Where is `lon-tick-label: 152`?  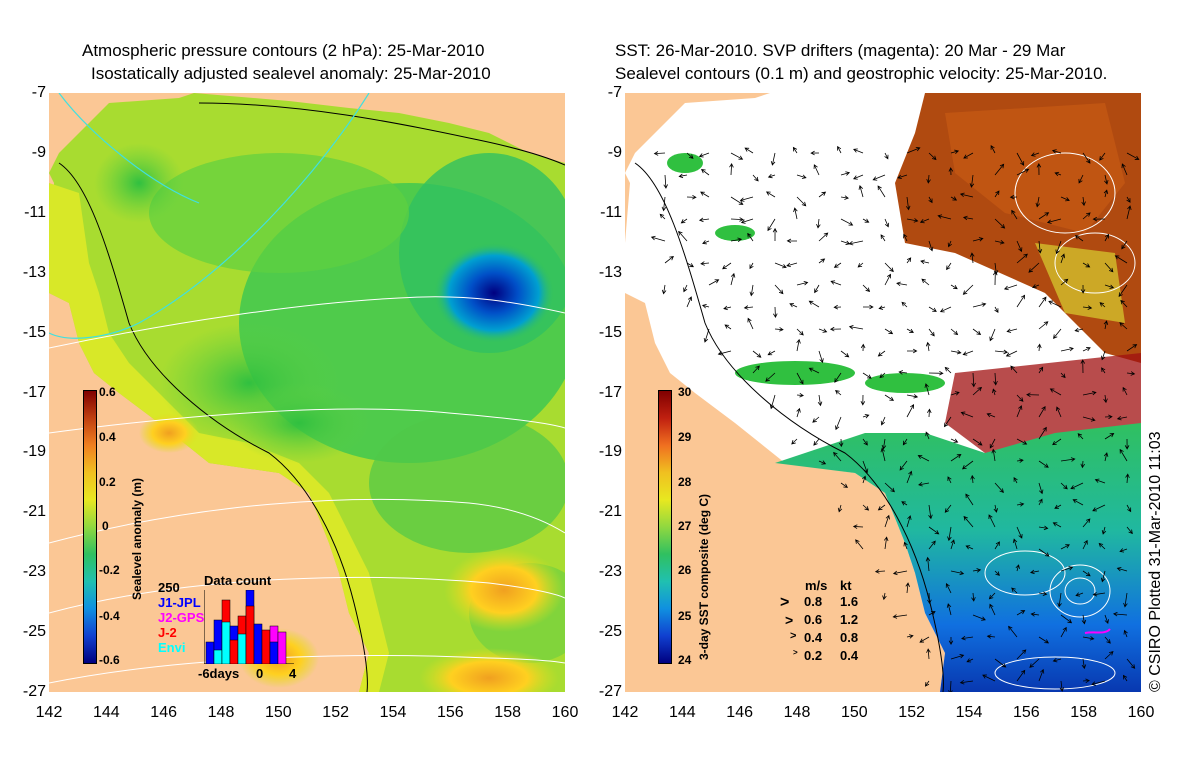 lon-tick-label: 152 is located at coordinates (335, 712).